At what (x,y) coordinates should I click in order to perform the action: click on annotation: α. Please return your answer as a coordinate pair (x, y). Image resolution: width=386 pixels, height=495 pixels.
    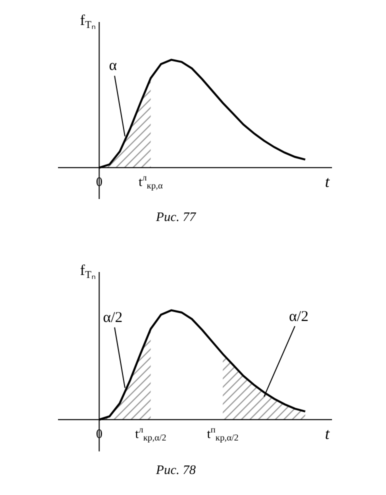
    Looking at the image, I should click on (113, 66).